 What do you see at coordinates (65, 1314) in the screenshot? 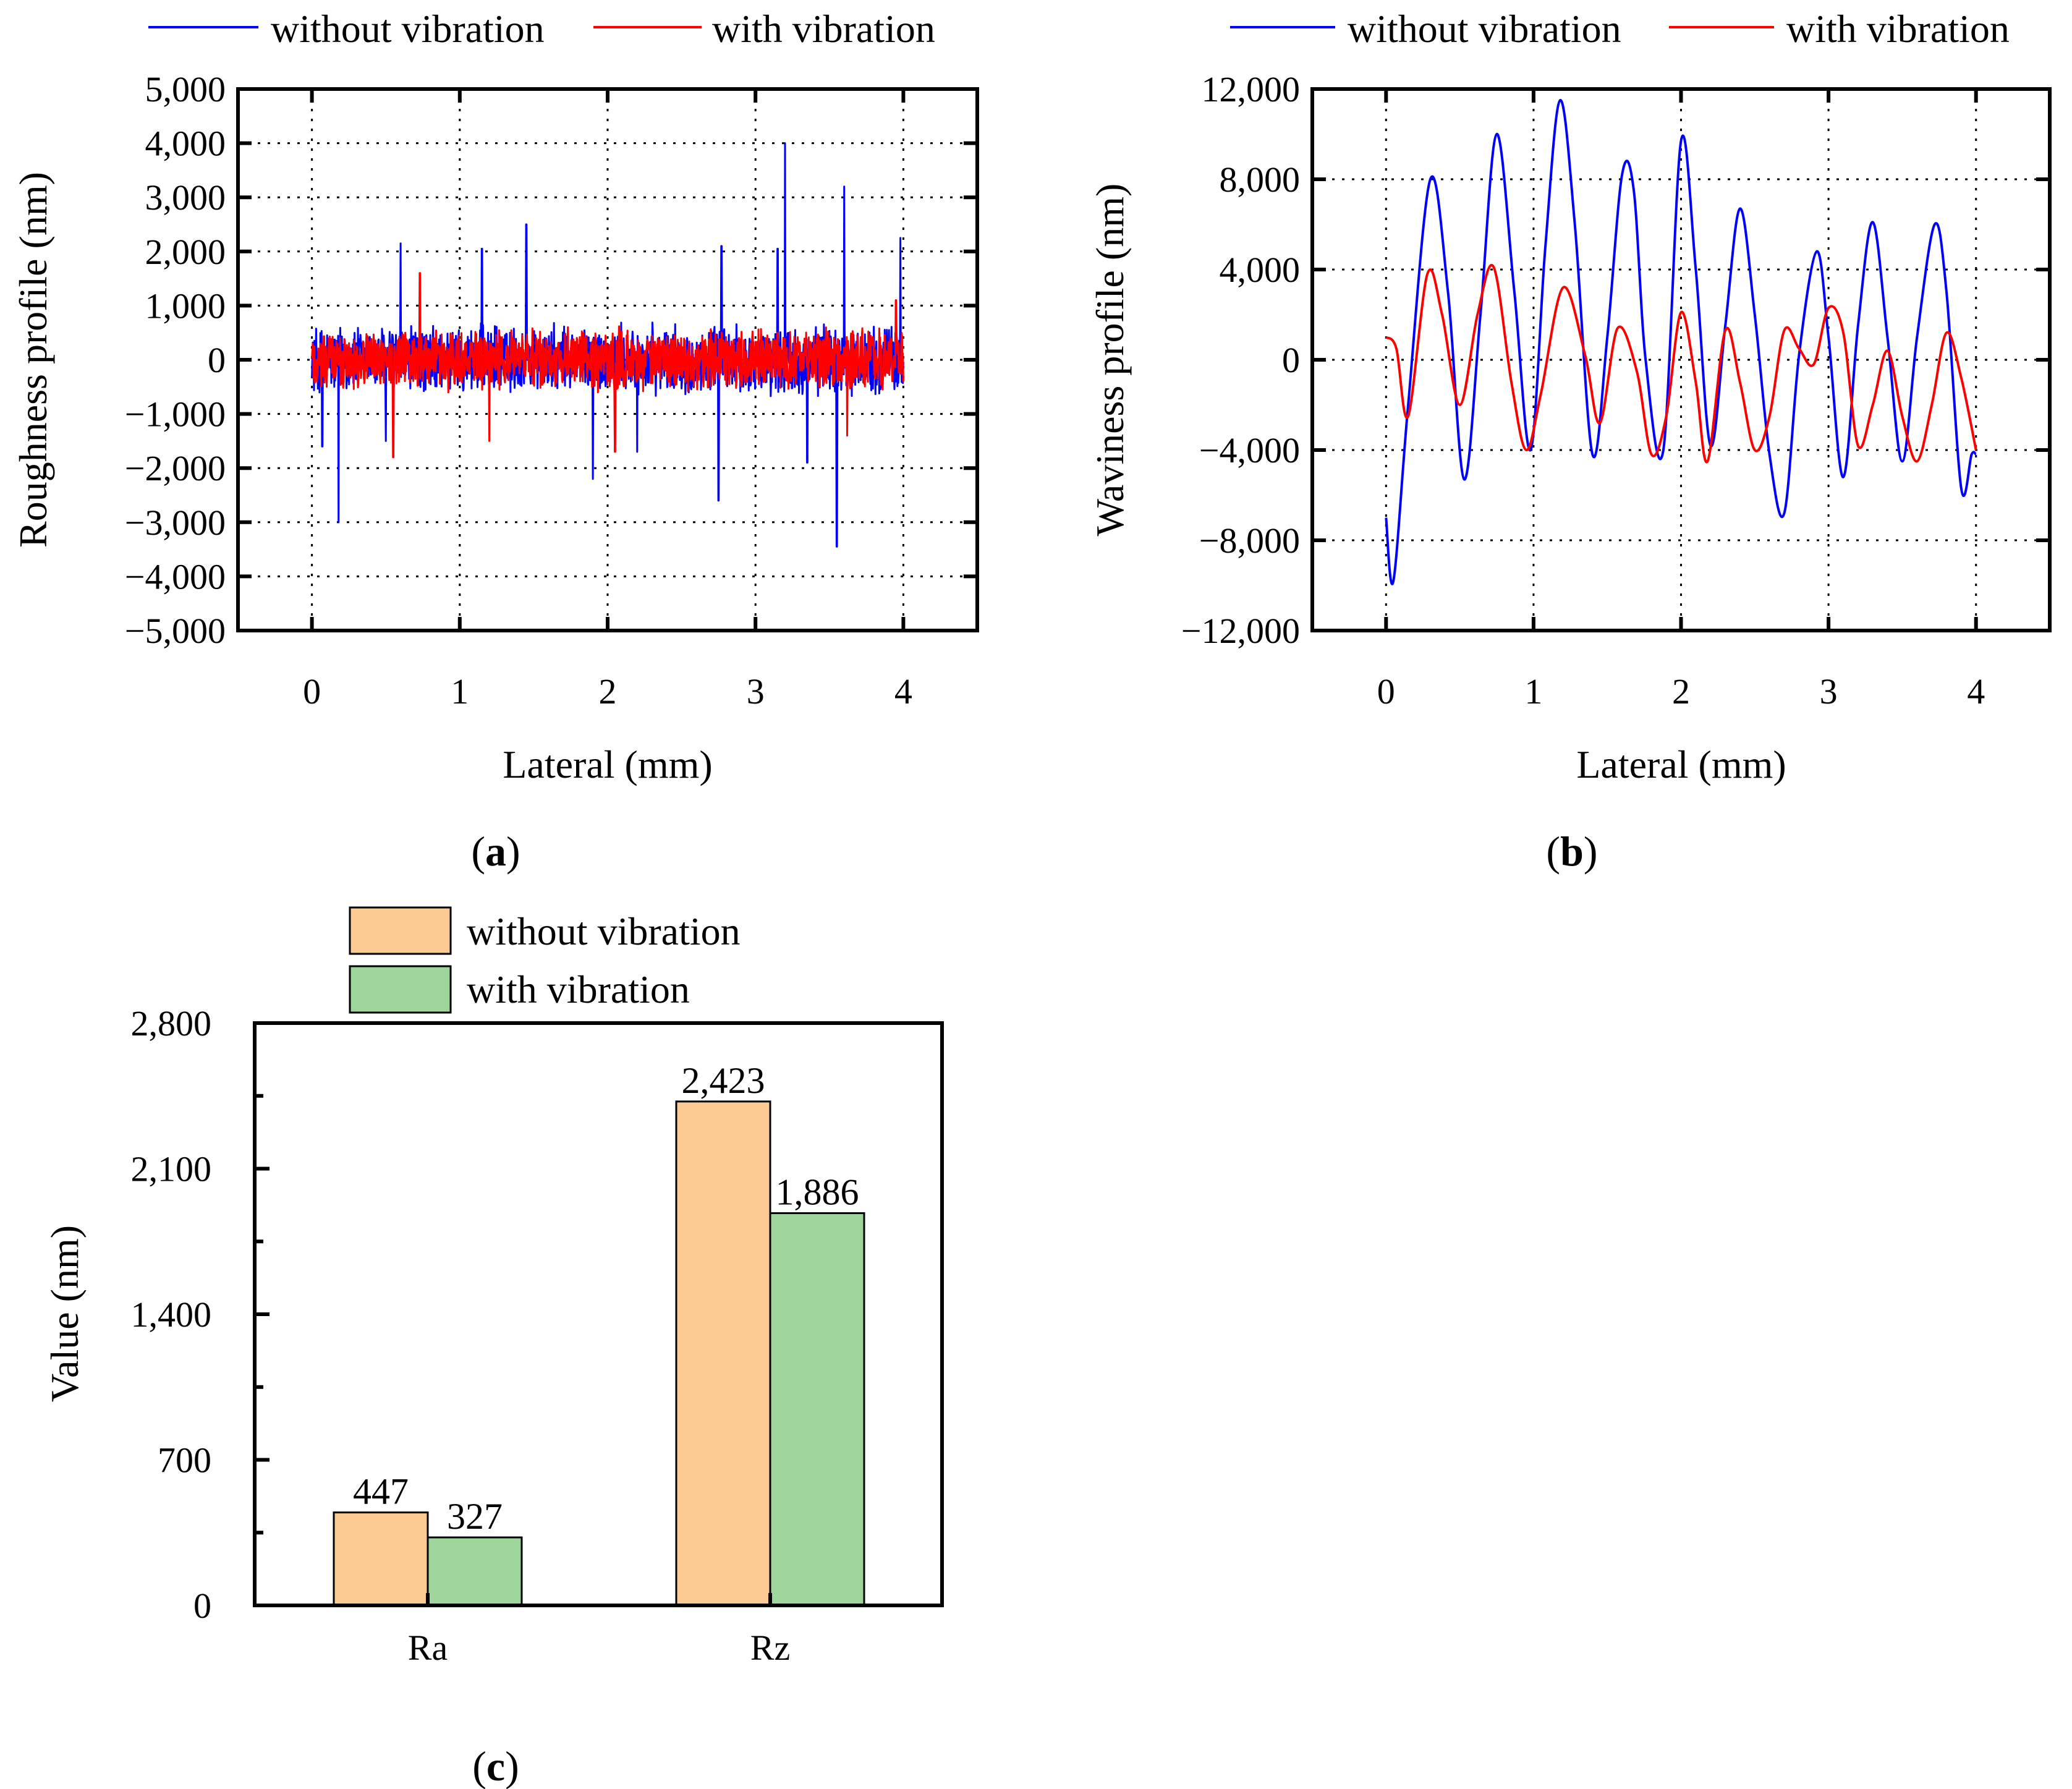
I see `y-axis-label-c: Value (nm)` at bounding box center [65, 1314].